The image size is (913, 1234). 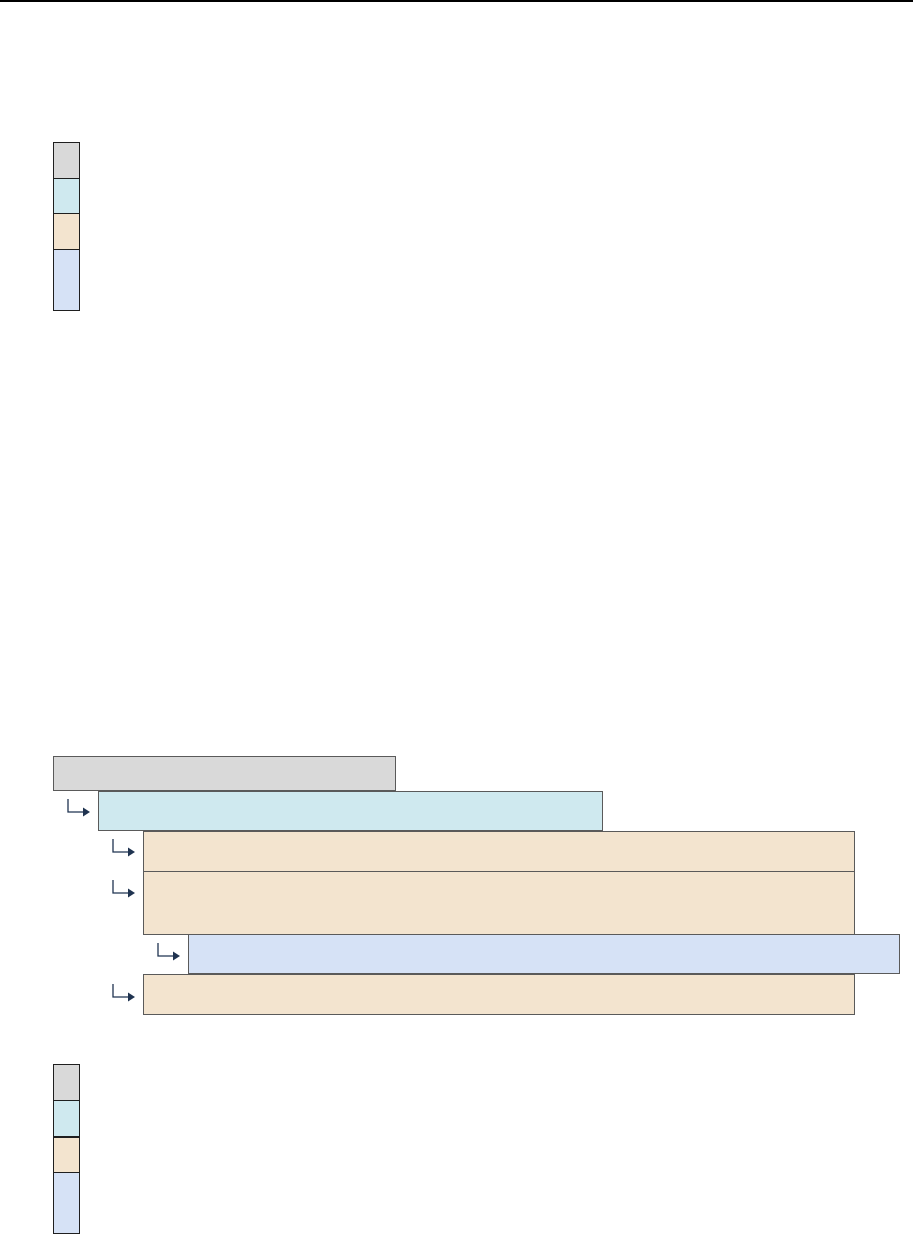 I want to click on tree-node-root, so click(x=224, y=773).